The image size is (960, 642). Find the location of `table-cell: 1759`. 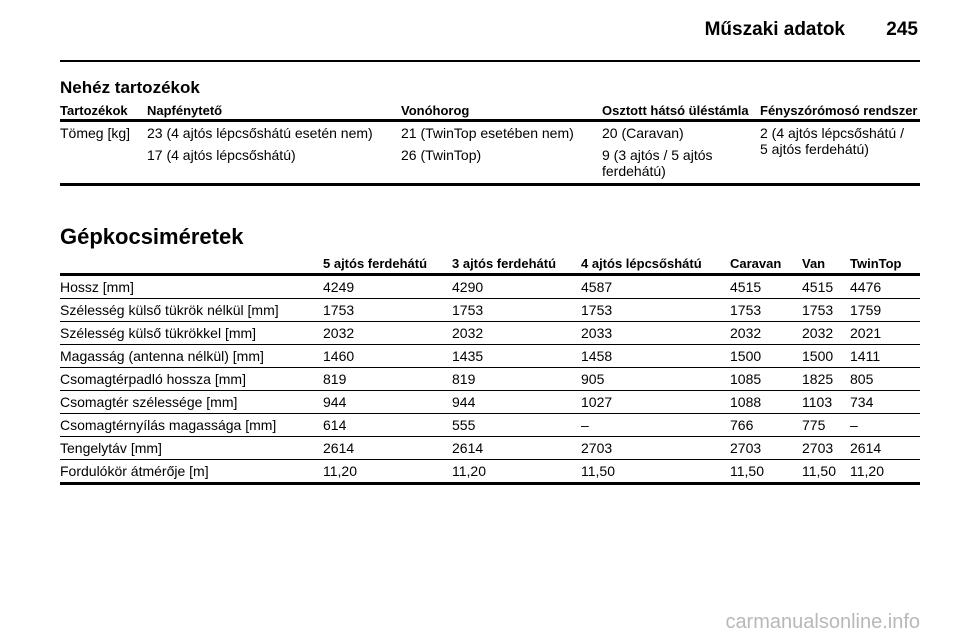

table-cell: 1759 is located at coordinates (885, 310).